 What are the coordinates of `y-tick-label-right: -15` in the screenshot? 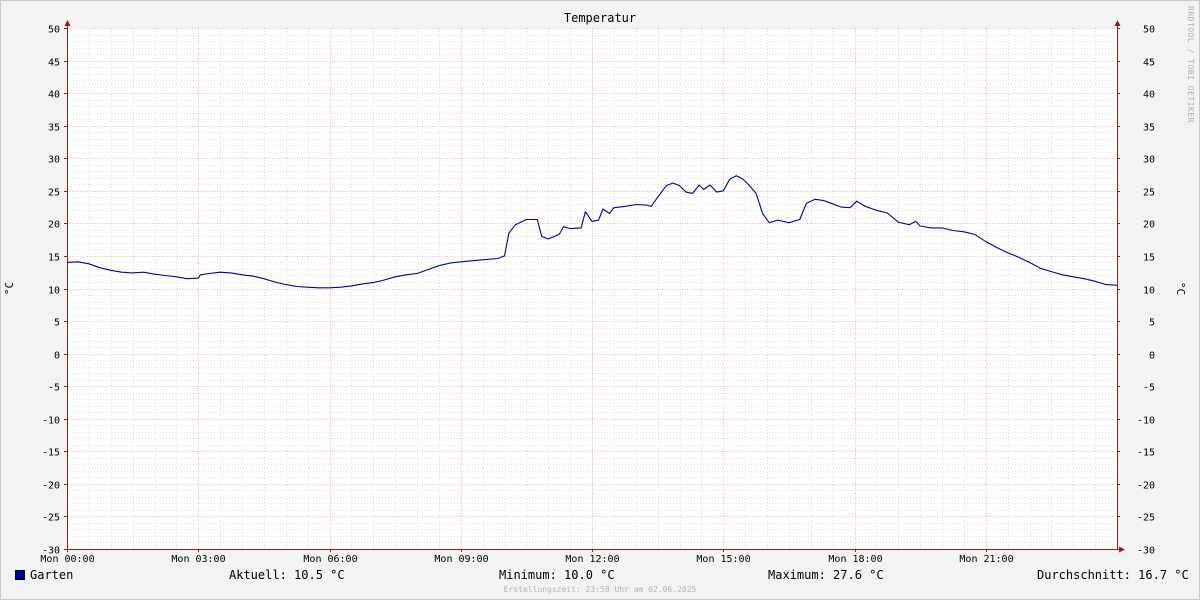 It's located at (1146, 453).